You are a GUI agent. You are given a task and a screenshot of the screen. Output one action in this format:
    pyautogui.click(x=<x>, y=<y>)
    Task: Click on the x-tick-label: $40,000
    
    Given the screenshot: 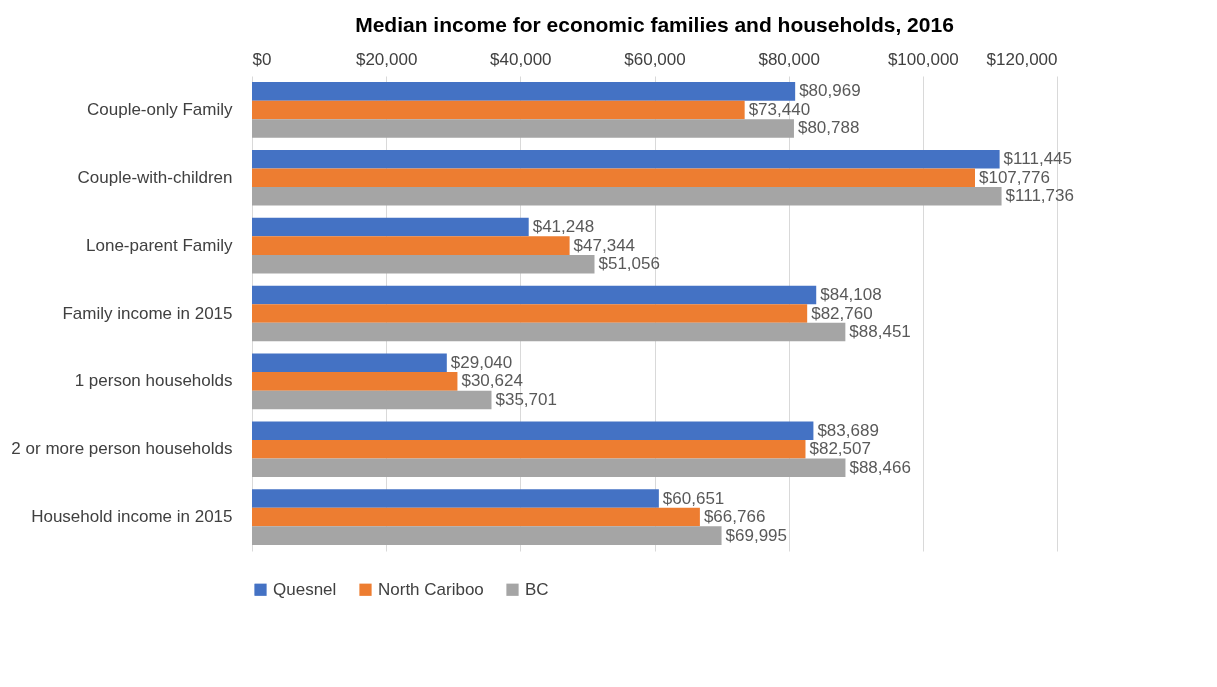 What is the action you would take?
    pyautogui.click(x=521, y=59)
    